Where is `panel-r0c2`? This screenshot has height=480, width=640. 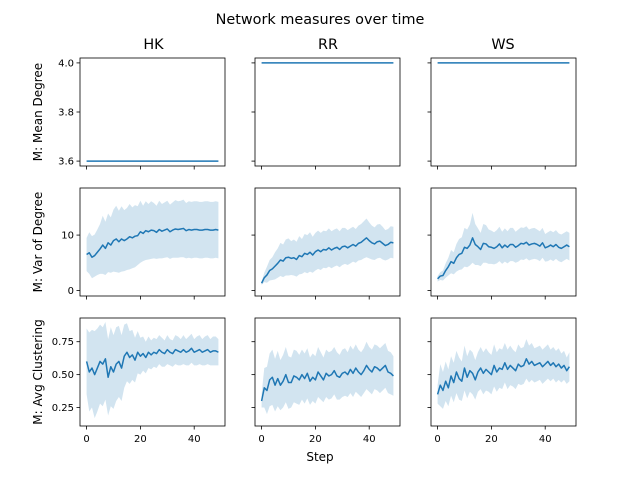
panel-r0c2 is located at coordinates (502, 113).